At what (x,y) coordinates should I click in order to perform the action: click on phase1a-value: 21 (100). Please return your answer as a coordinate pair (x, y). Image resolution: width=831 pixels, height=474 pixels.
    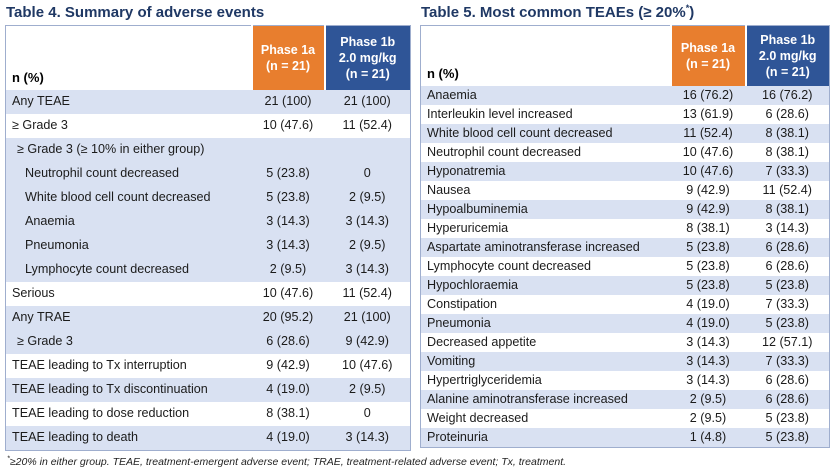
    Looking at the image, I should click on (288, 102).